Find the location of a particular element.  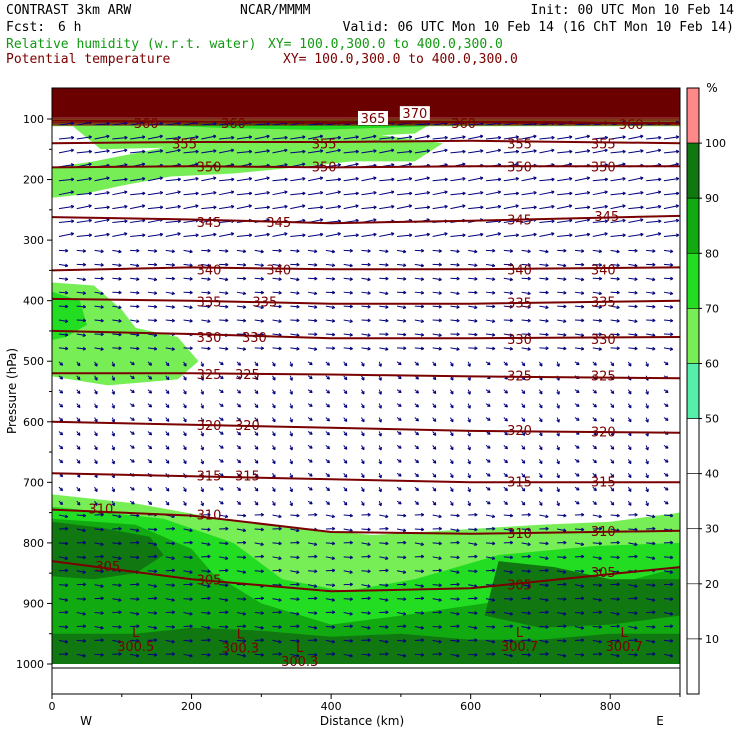

model-title: CONTRAST 3km ARW is located at coordinates (68, 10).